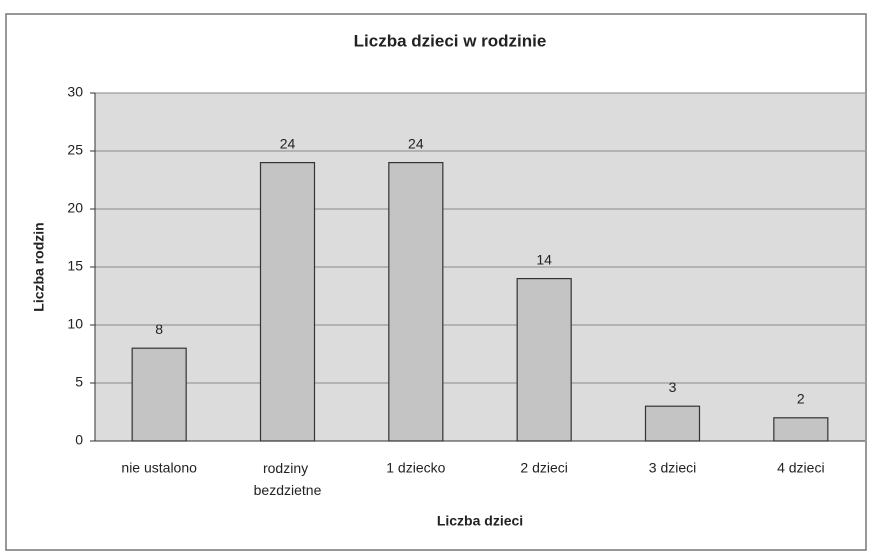  What do you see at coordinates (543, 468) in the screenshot?
I see `x-tick-label: 2 dzieci` at bounding box center [543, 468].